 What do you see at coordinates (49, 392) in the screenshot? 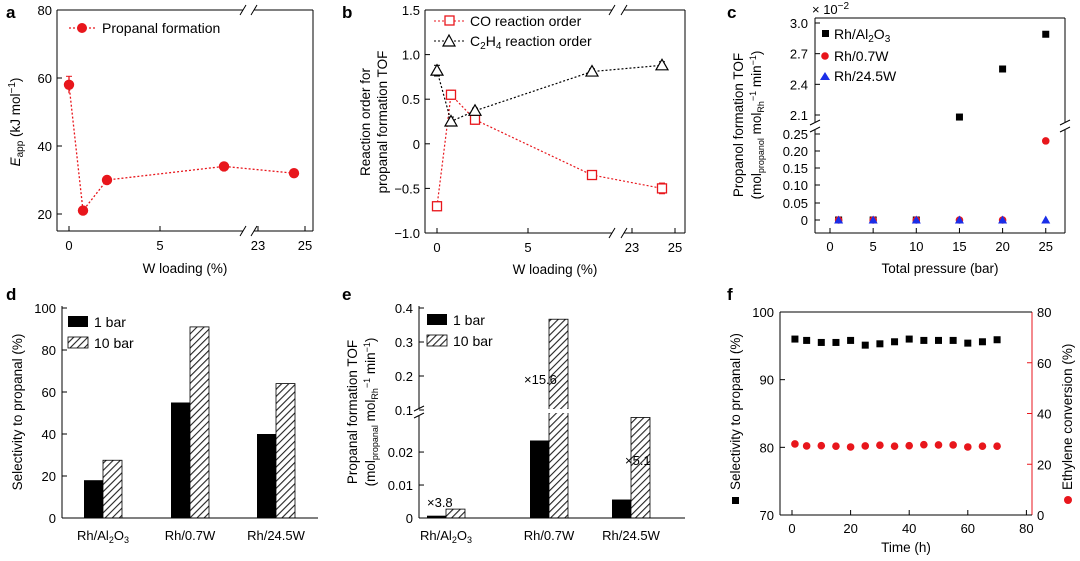
I see `panel-d-y-tick-label: 60` at bounding box center [49, 392].